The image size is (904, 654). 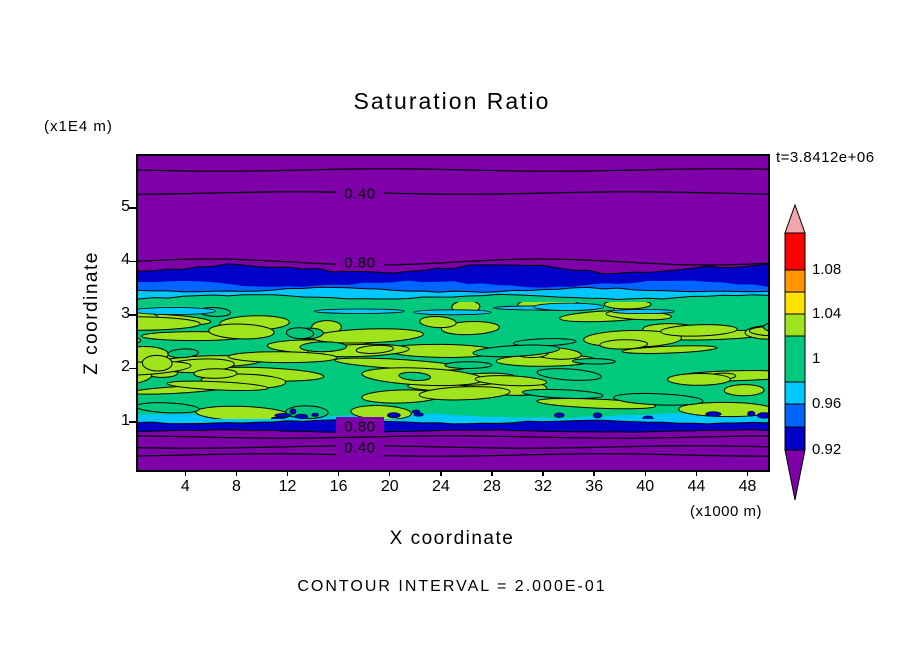 I want to click on x-tick-label: 40, so click(x=645, y=486).